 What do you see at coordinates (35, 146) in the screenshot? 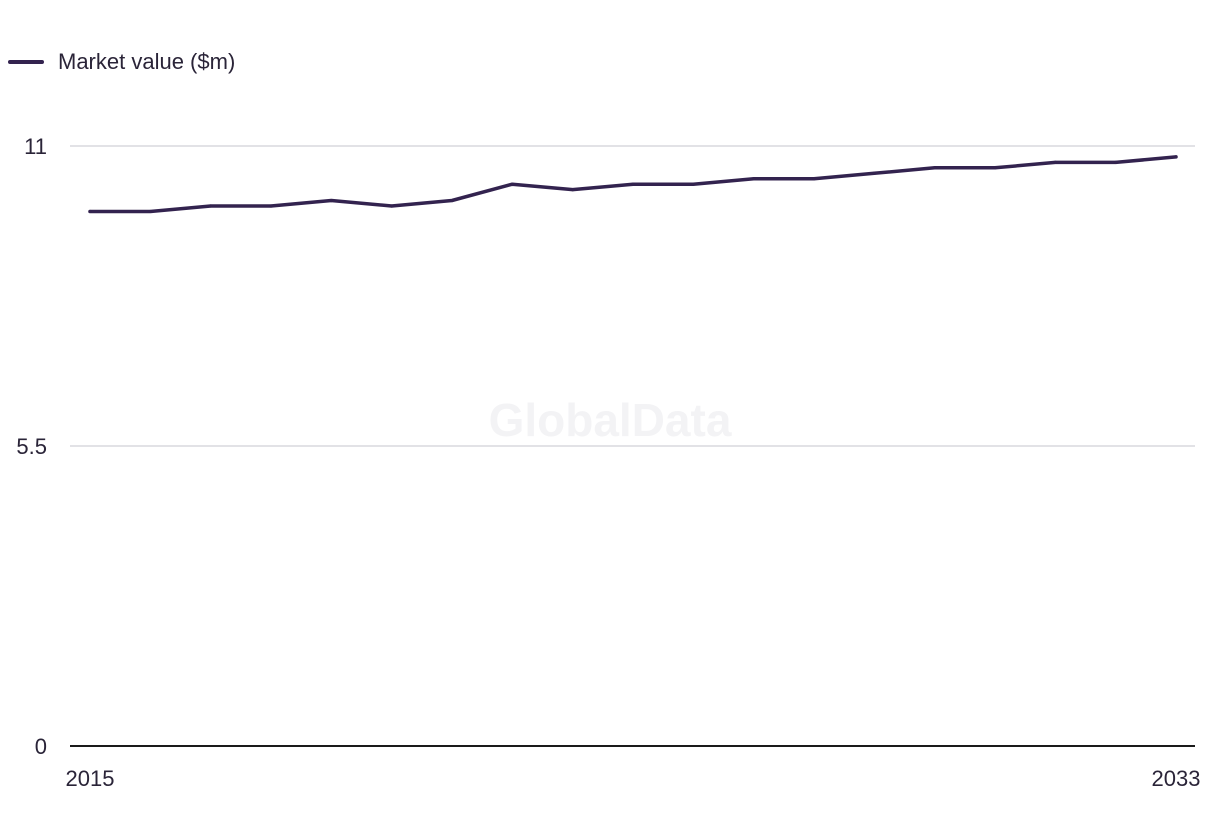
I see `y-tick-label: 11` at bounding box center [35, 146].